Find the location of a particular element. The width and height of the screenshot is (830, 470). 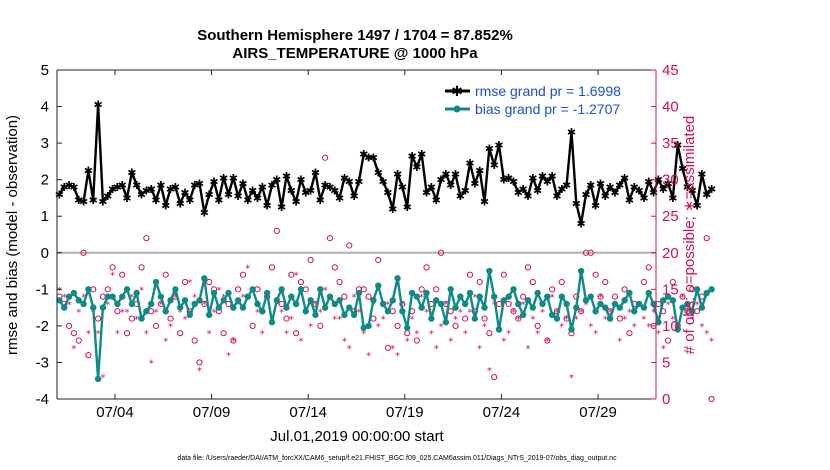

left-y-tick-label: 3 is located at coordinates (45, 143).